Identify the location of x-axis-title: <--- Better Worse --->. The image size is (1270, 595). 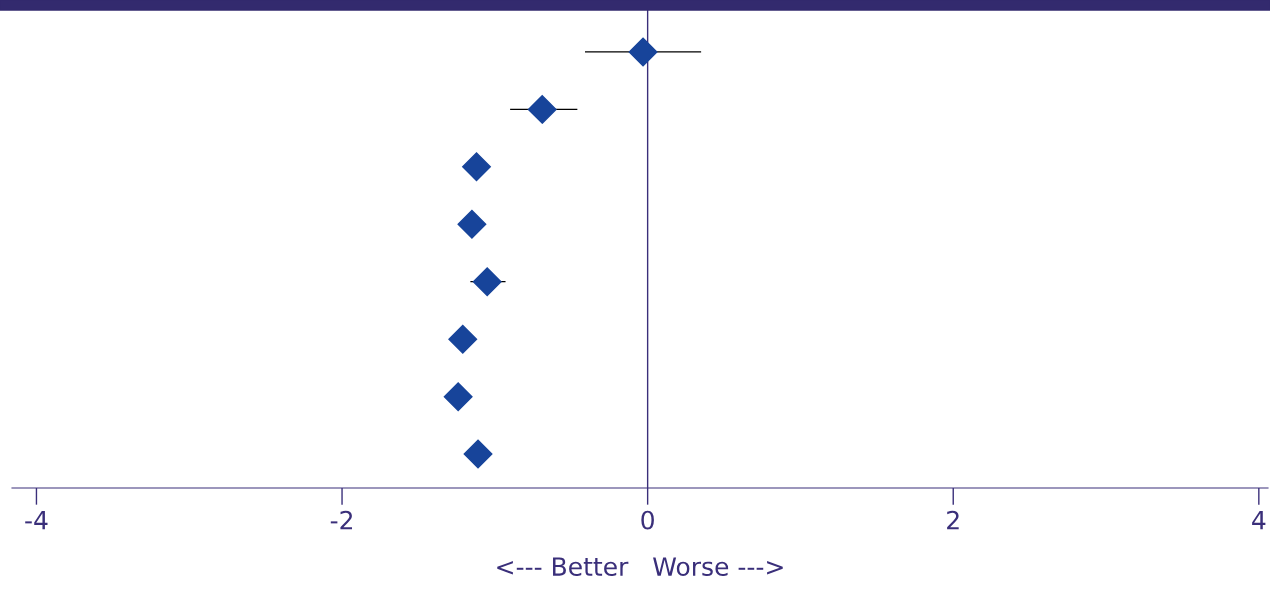
(640, 566).